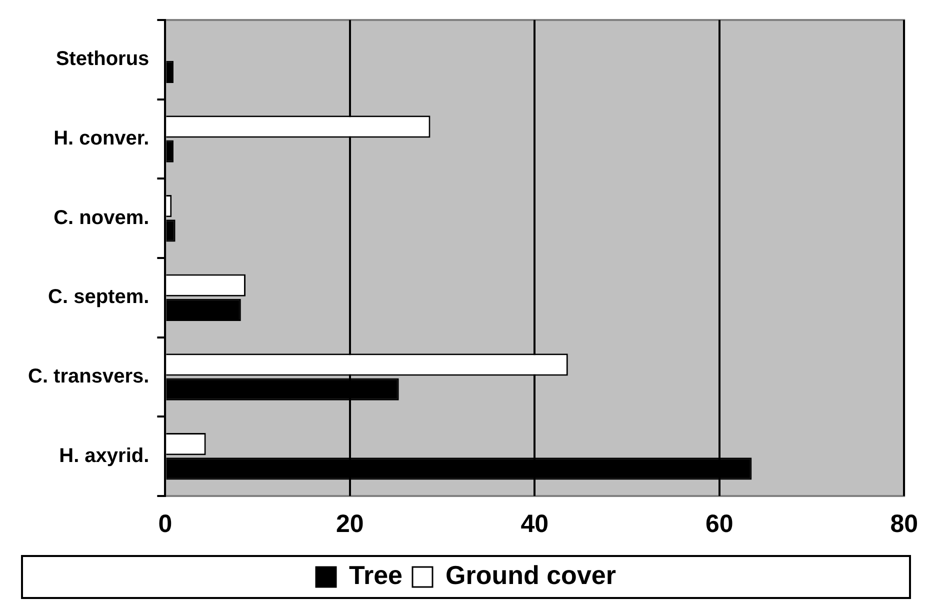 This screenshot has width=932, height=606. Describe the element at coordinates (719, 524) in the screenshot. I see `x-tick-label: 60` at that location.